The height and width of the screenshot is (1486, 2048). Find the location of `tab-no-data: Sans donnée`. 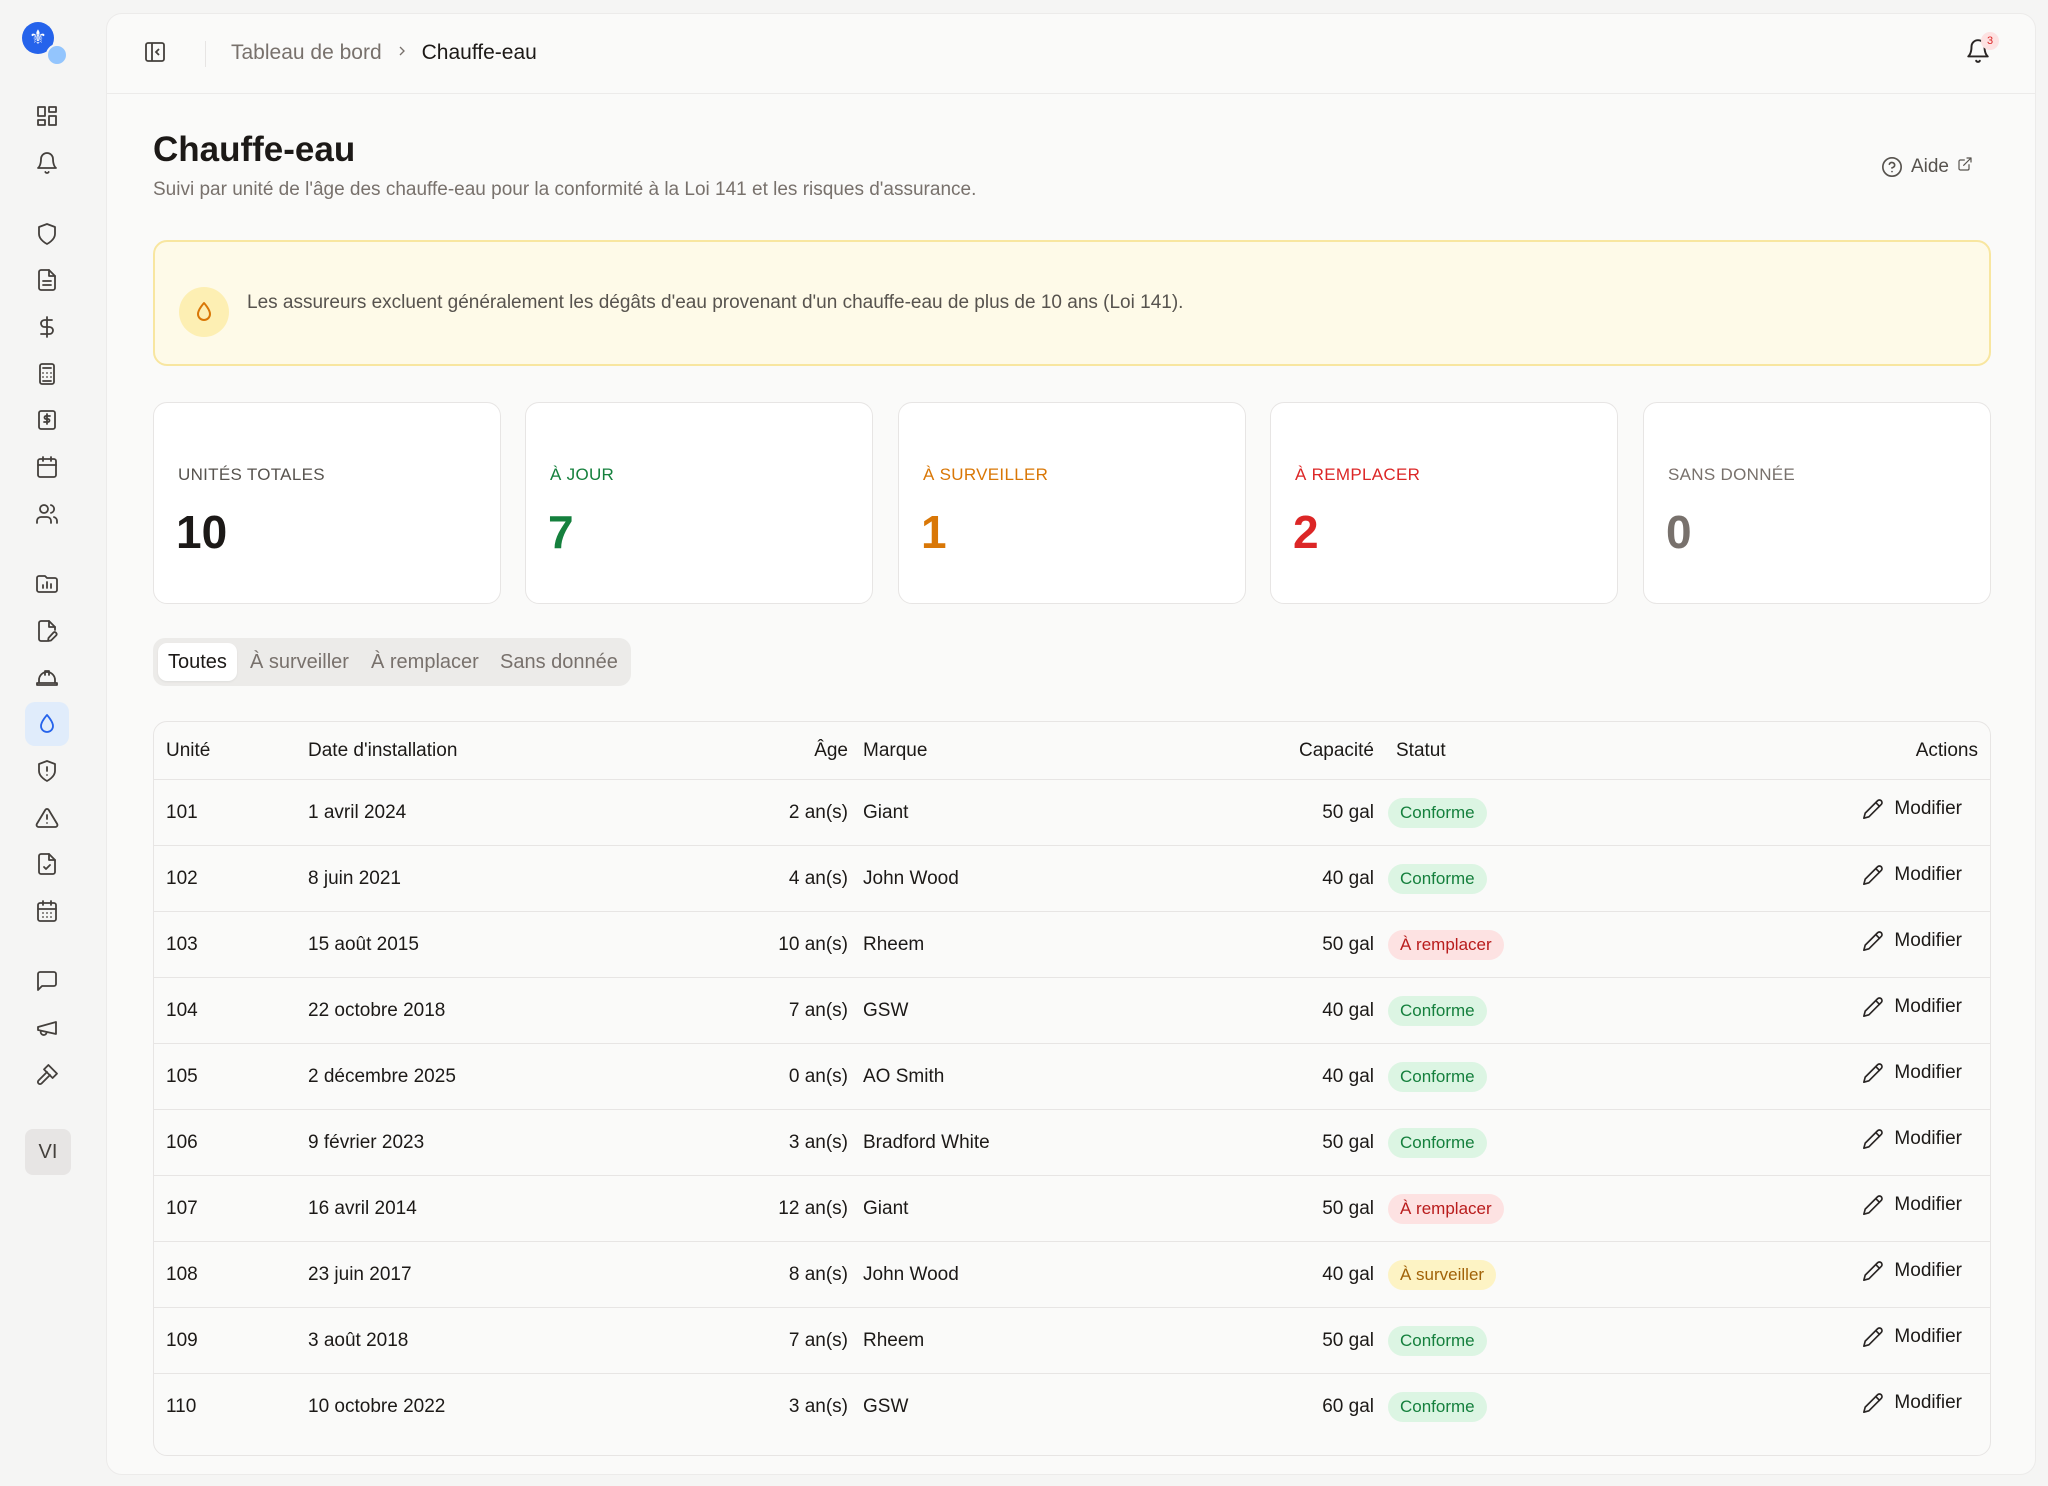

tab-no-data: Sans donnée is located at coordinates (559, 662).